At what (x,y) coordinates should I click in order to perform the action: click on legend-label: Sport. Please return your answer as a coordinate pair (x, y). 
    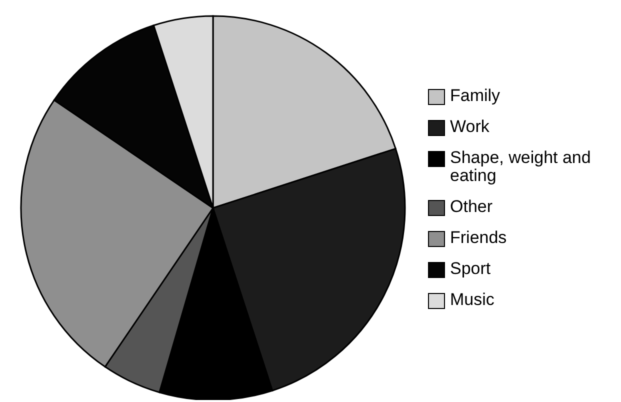
    Looking at the image, I should click on (470, 268).